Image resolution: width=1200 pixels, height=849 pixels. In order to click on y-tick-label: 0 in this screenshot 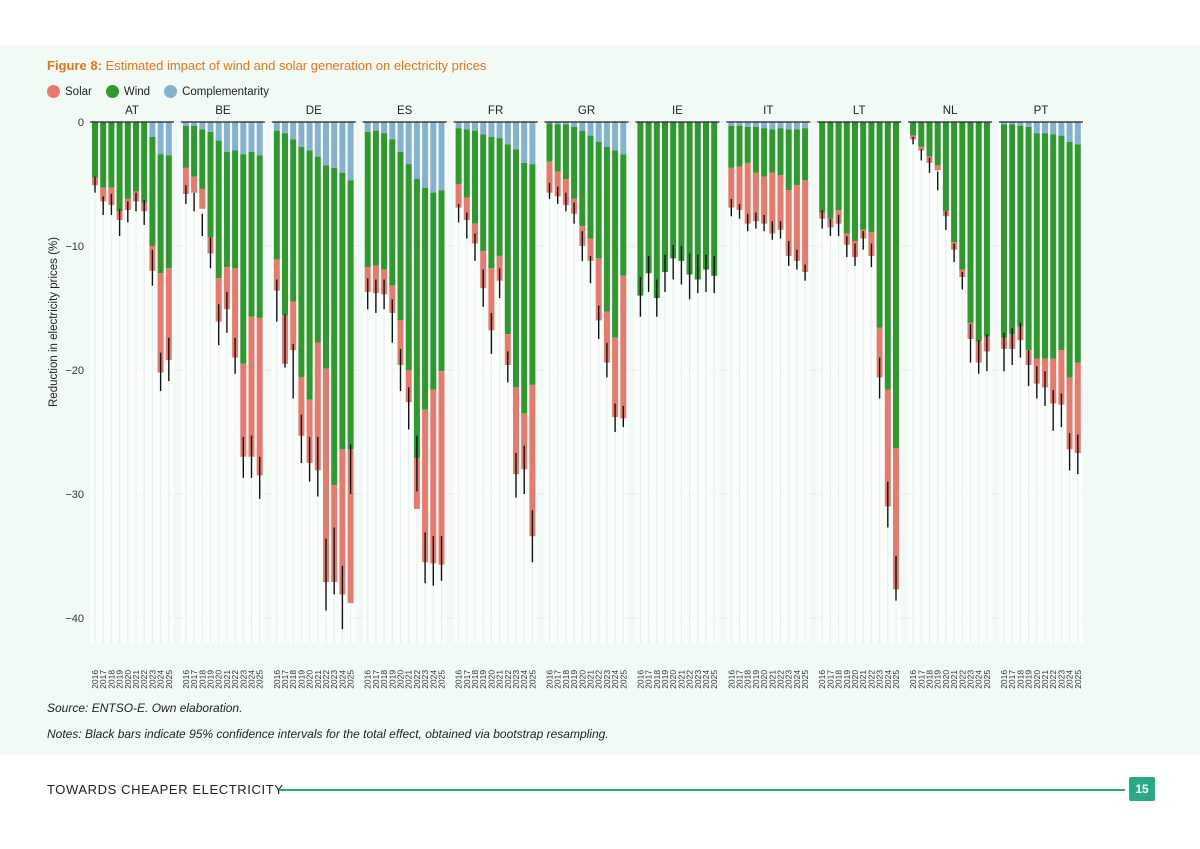, I will do `click(81, 123)`.